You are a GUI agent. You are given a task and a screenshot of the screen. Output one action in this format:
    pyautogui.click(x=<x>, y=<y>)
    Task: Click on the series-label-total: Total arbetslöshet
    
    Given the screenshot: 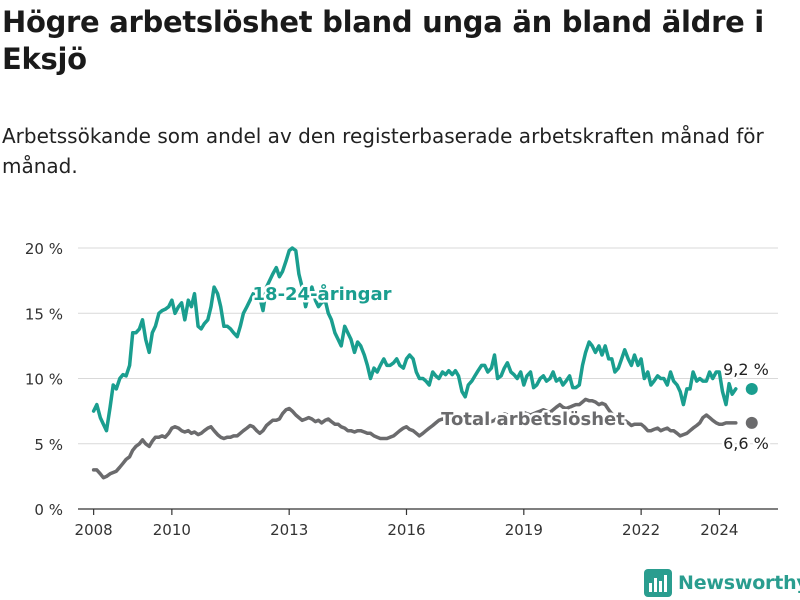 What is the action you would take?
    pyautogui.click(x=533, y=419)
    